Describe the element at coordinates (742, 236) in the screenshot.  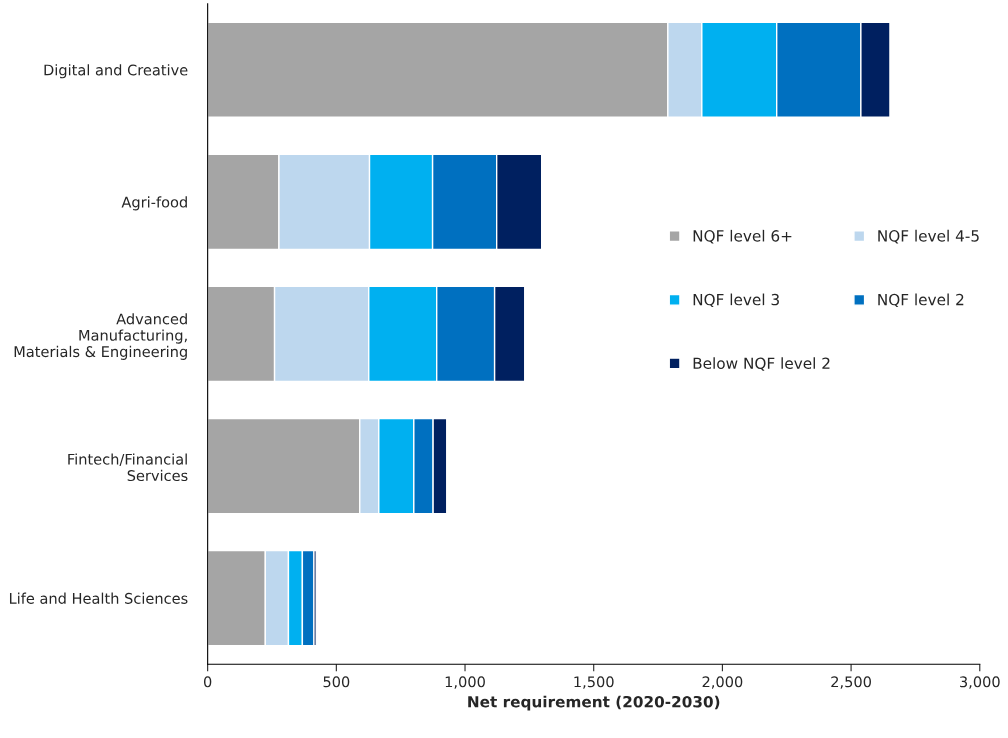
I see `legend-label: NQF level 6+` at that location.